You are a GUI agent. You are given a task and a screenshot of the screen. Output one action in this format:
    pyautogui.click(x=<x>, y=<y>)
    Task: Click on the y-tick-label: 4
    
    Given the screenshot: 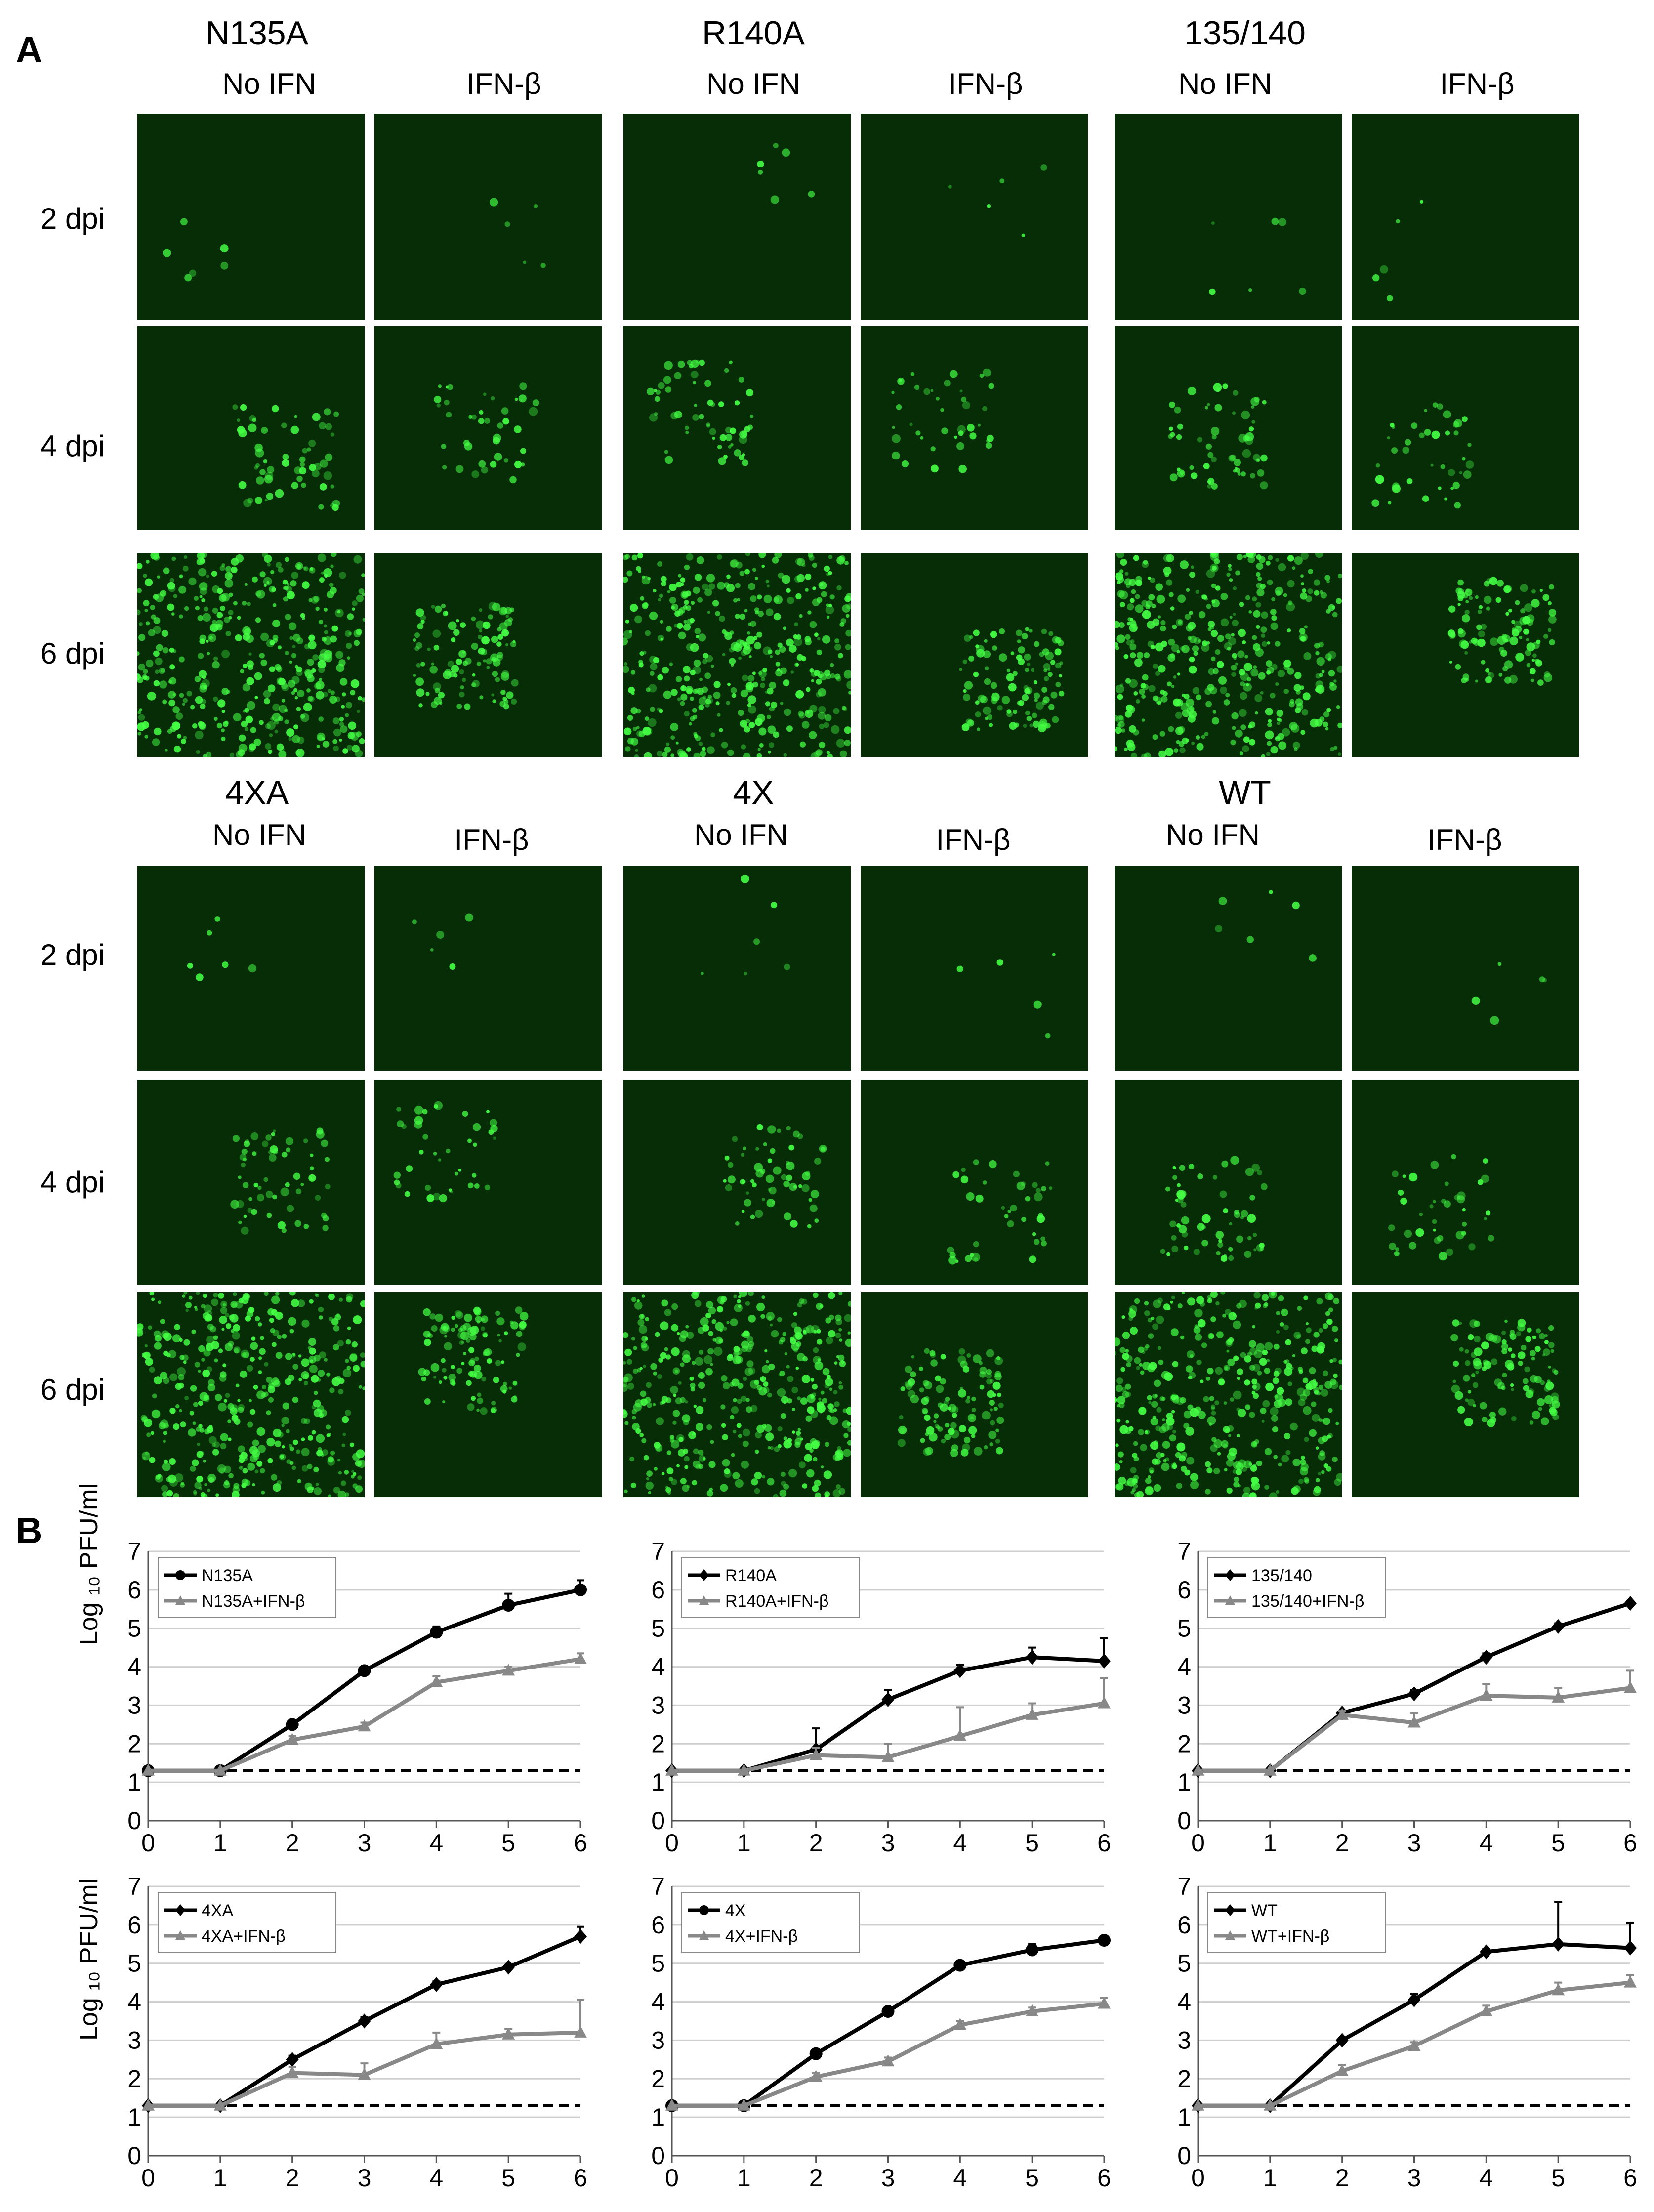 What is the action you would take?
    pyautogui.click(x=658, y=1667)
    